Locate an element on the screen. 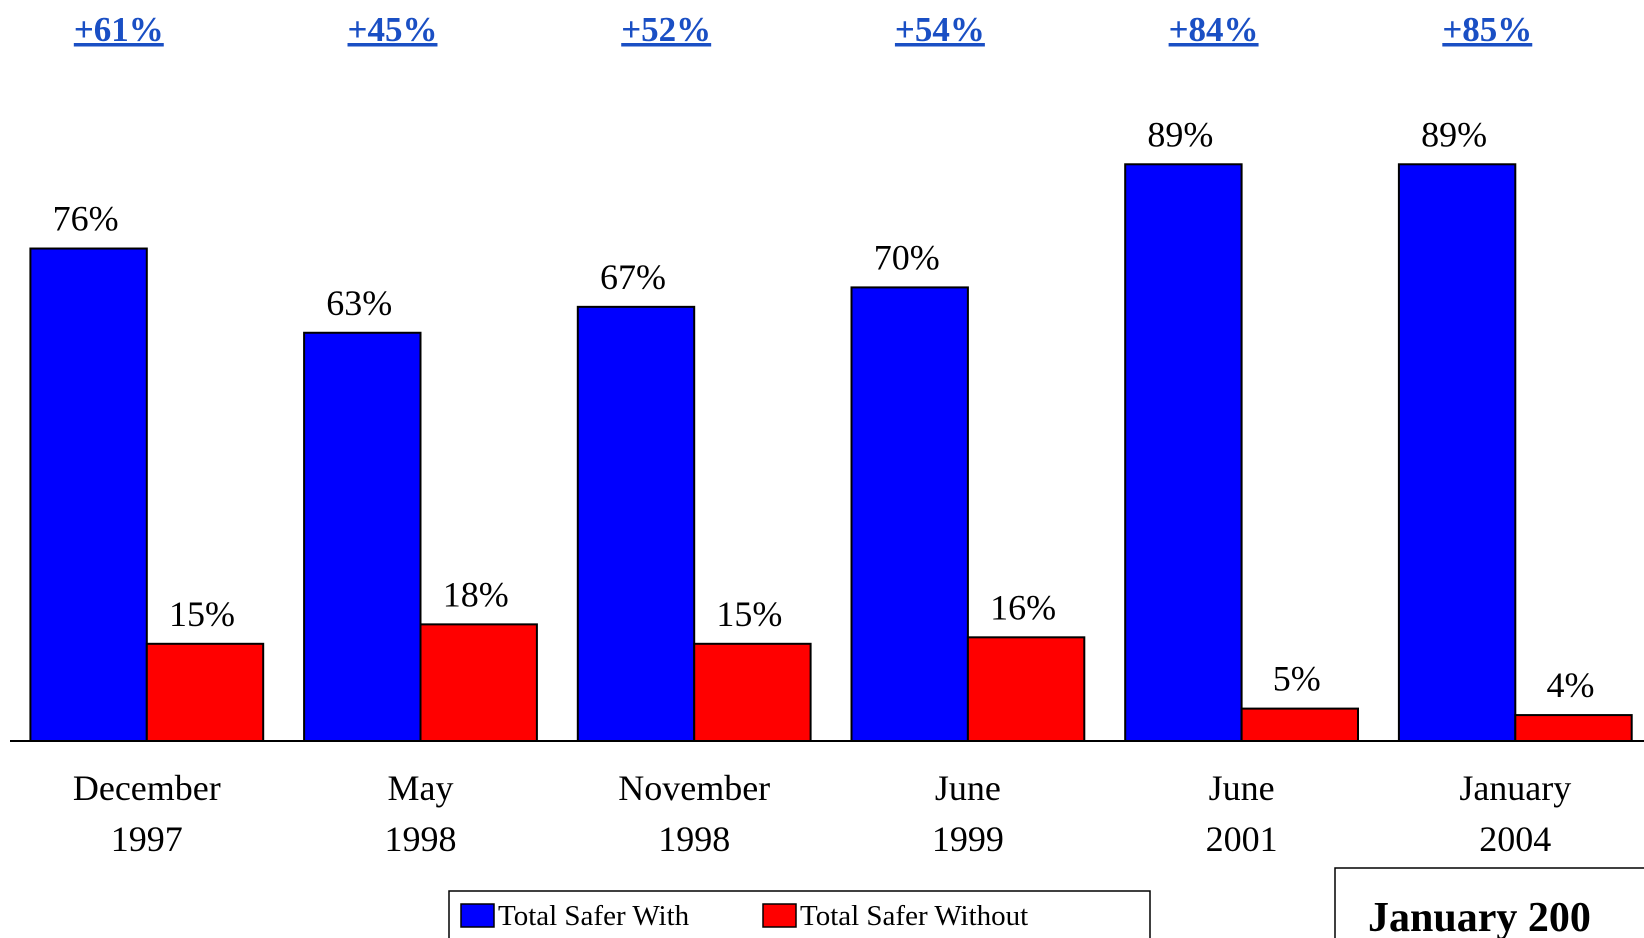 This screenshot has height=938, width=1644. data-label: 5% is located at coordinates (1297, 679).